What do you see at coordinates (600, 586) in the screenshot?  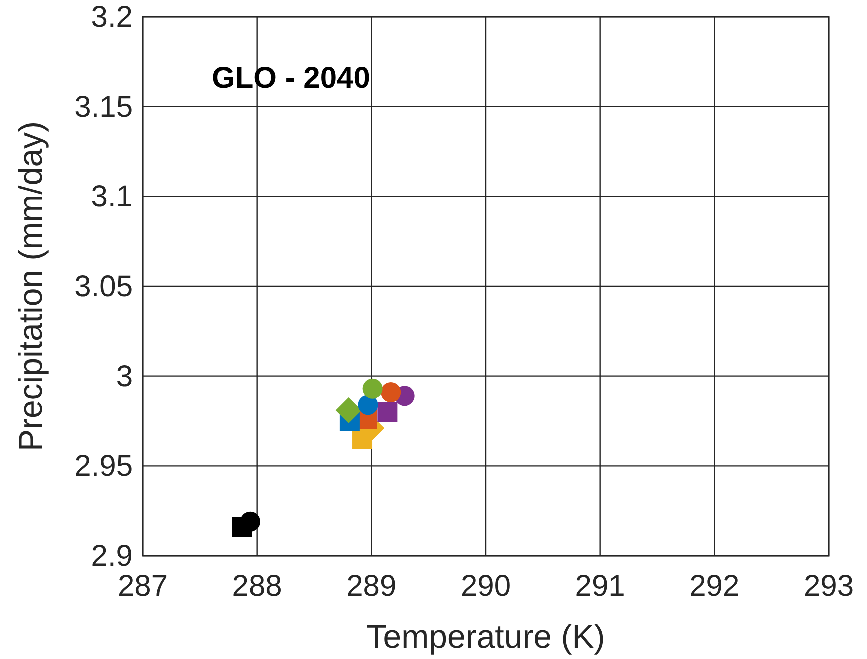 I see `x-tick-label: 291` at bounding box center [600, 586].